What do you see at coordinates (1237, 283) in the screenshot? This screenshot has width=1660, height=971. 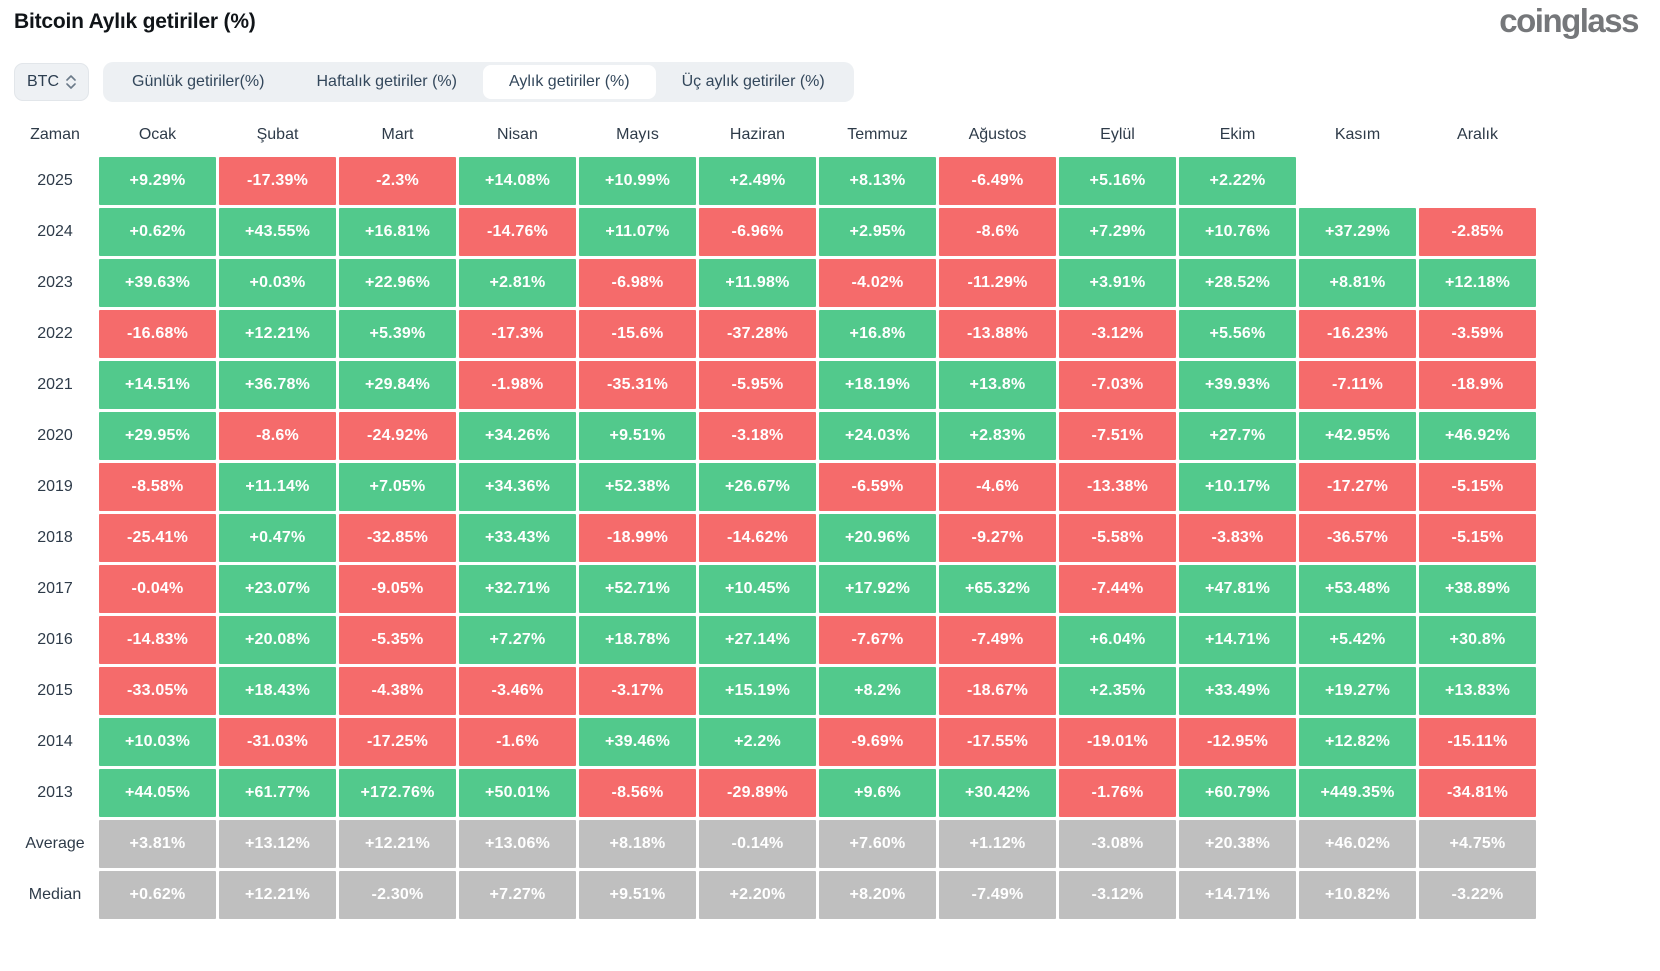 I see `return-cell-2023-ekim: +28.52%` at bounding box center [1237, 283].